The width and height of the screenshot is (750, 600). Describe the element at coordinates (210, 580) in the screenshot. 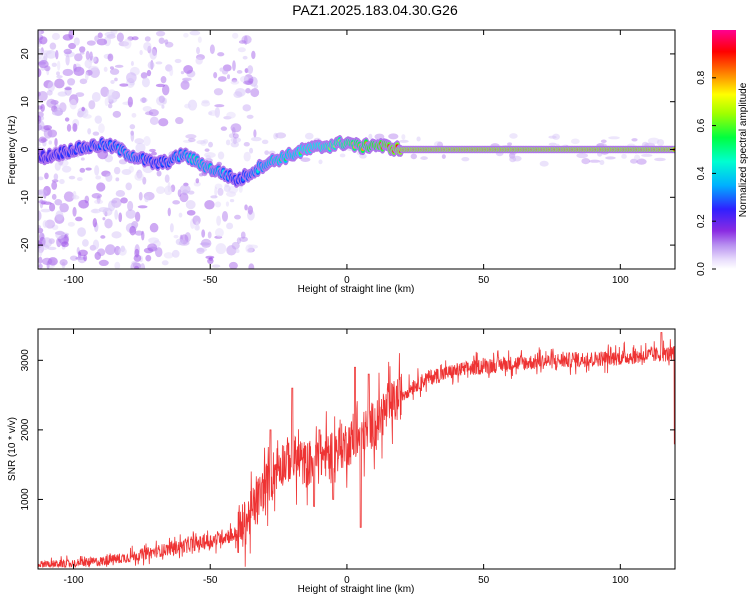

I see `bottom-x-tick-label: -50` at that location.